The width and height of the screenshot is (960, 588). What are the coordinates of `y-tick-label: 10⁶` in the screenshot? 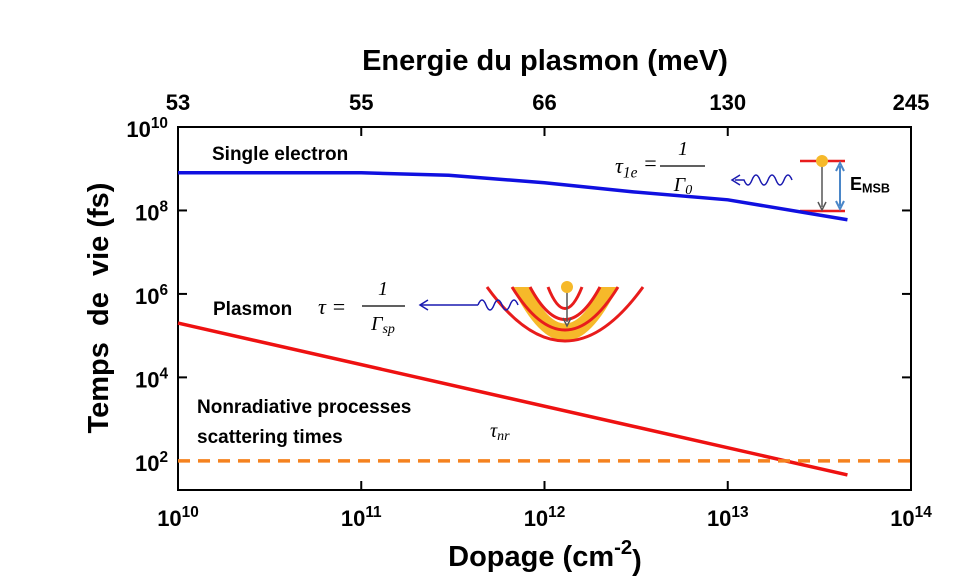 It's located at (151, 295).